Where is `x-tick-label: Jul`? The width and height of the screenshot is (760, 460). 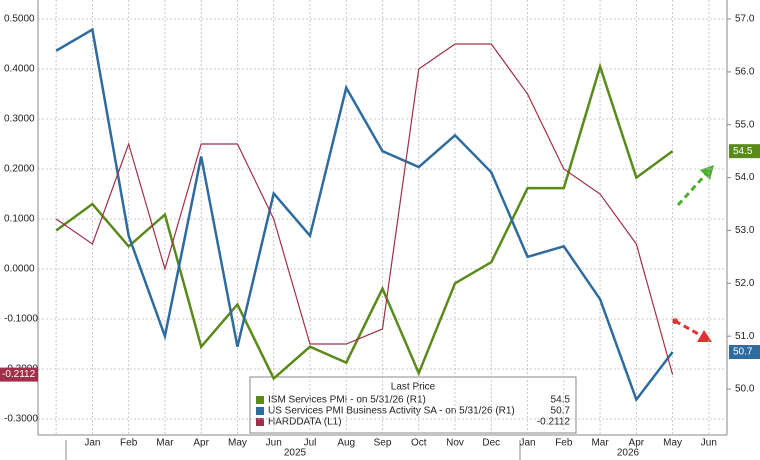
x-tick-label: Jul is located at coordinates (310, 443).